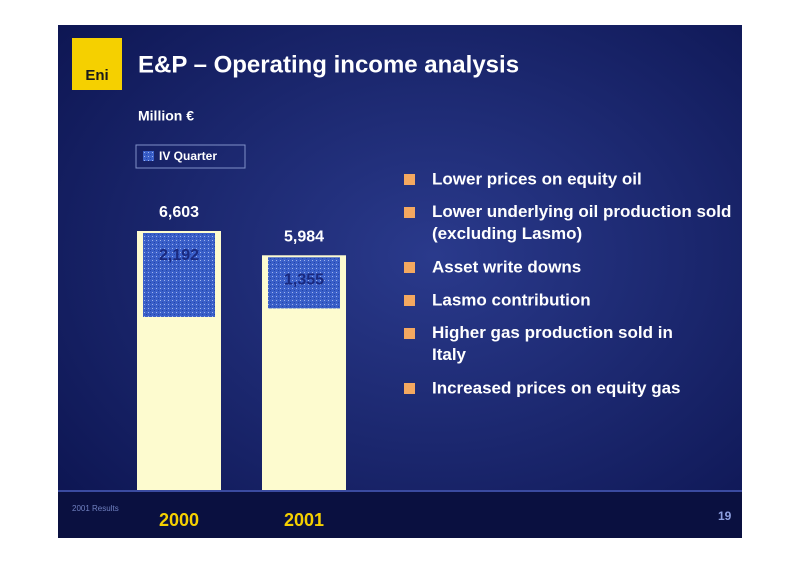 The height and width of the screenshot is (570, 800). Describe the element at coordinates (552, 343) in the screenshot. I see `bullet-text: Higher gas production sold in Italy` at that location.